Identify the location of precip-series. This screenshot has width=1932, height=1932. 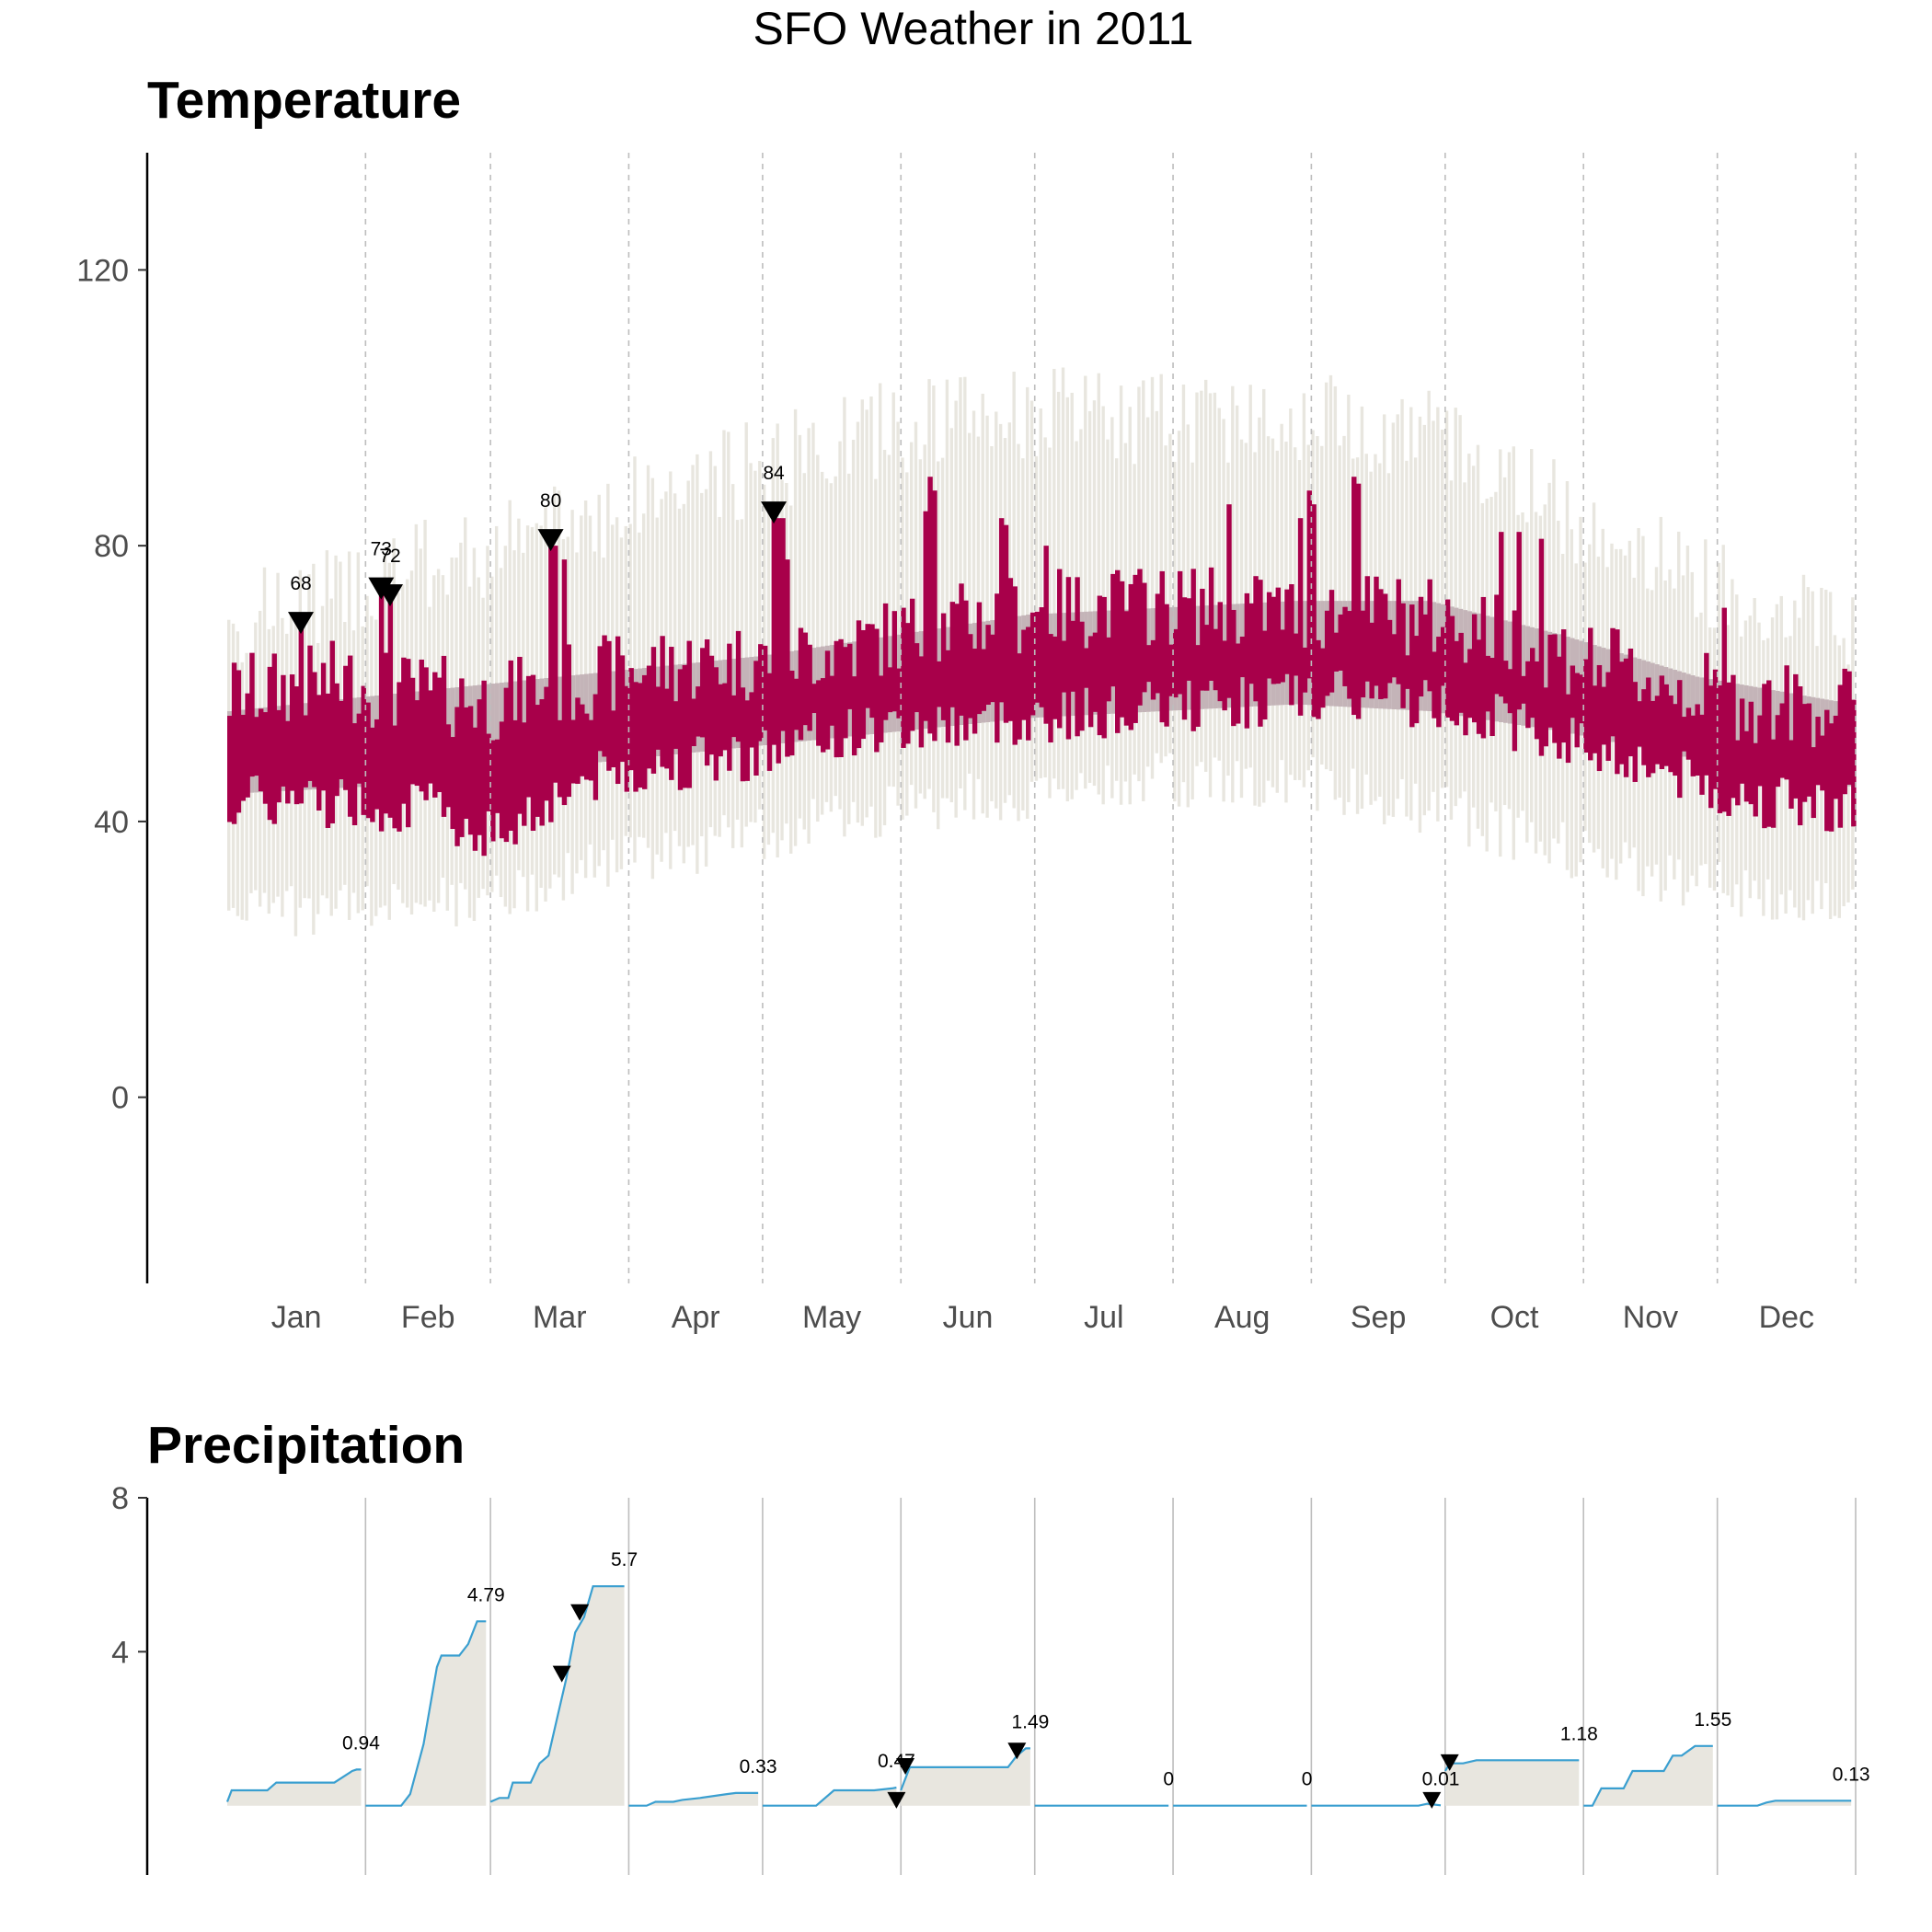
(1038, 1696).